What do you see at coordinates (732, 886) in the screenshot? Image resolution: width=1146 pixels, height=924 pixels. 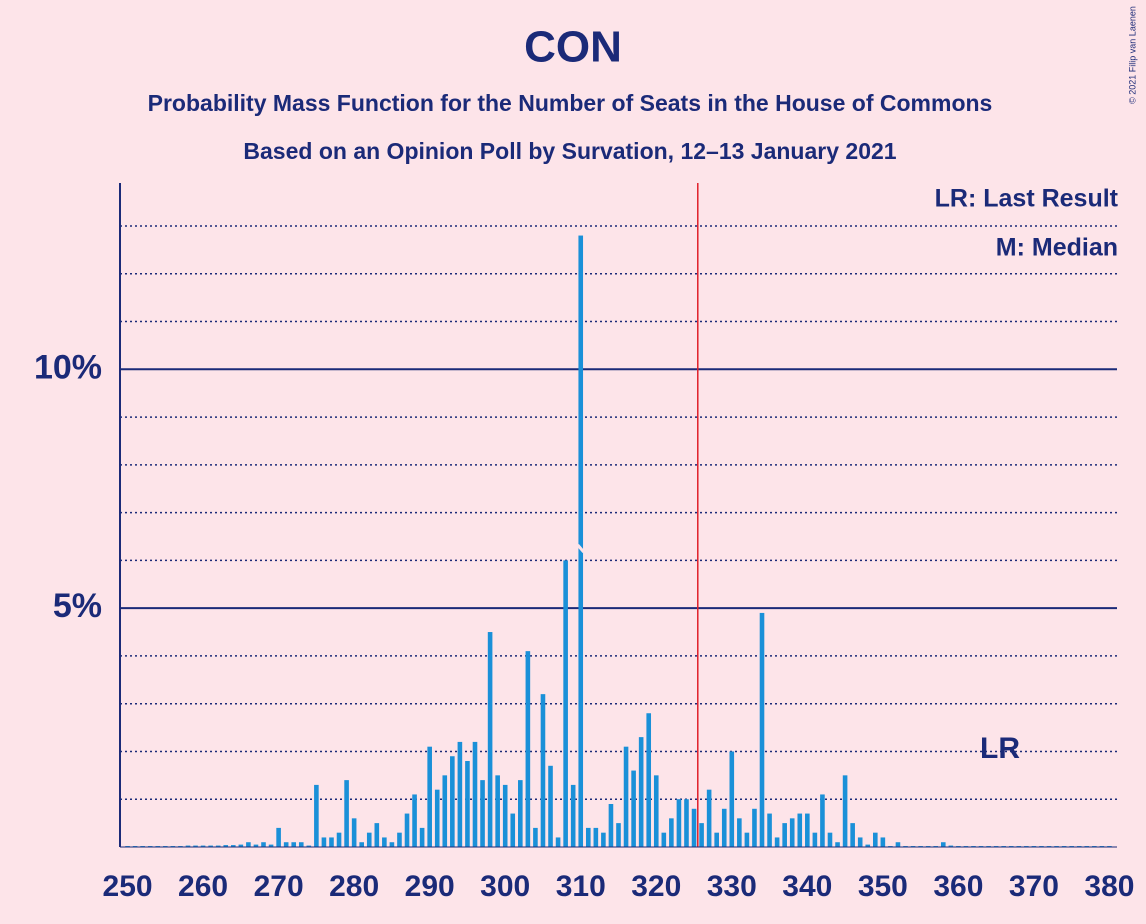 I see `x-tick-label: 330` at bounding box center [732, 886].